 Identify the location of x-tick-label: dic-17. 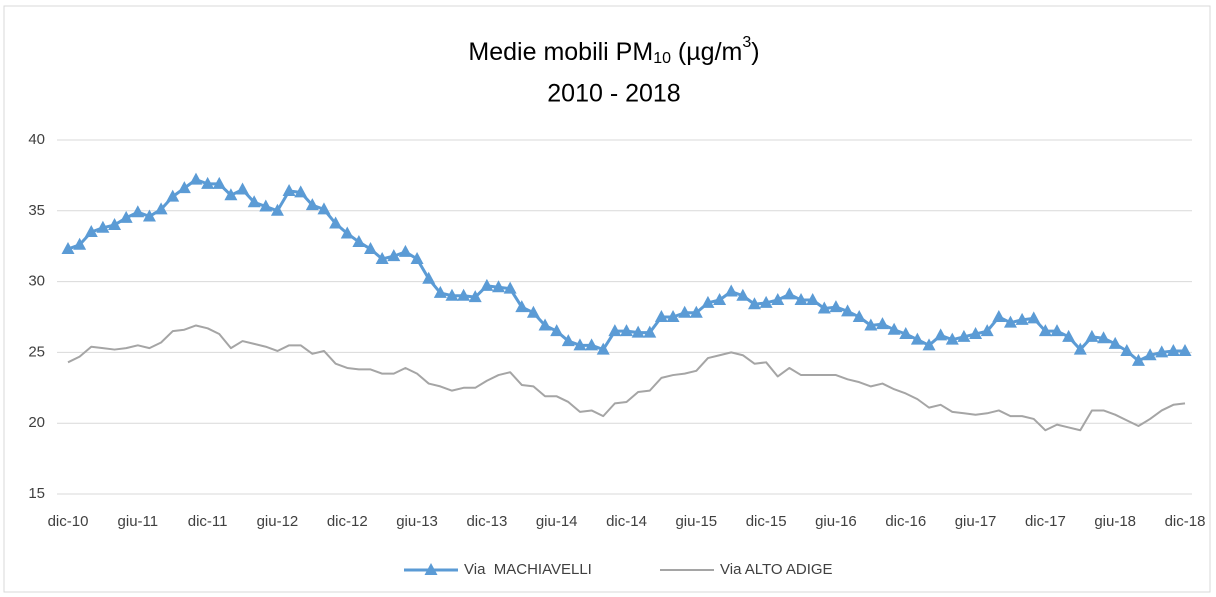
(1045, 521).